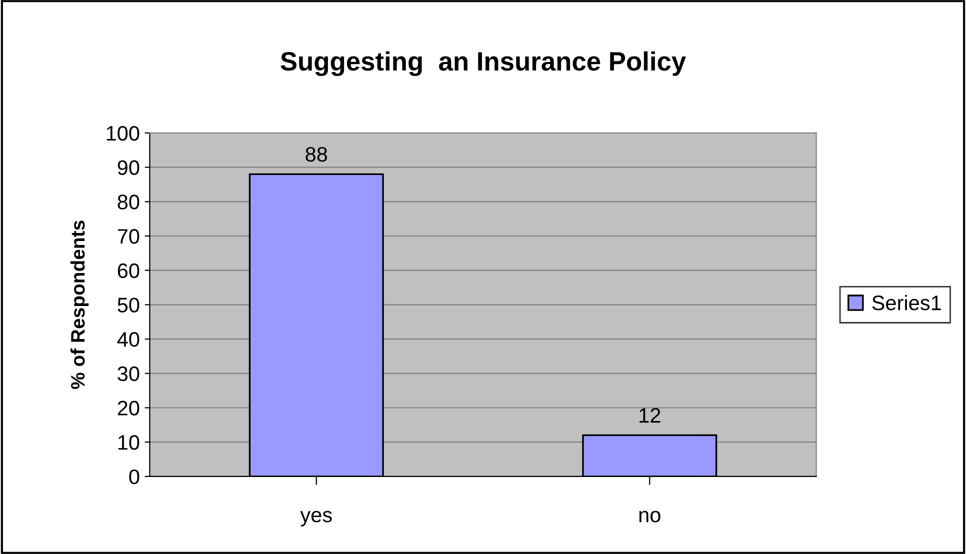  What do you see at coordinates (79, 305) in the screenshot?
I see `y-axis-title: % of Respondents` at bounding box center [79, 305].